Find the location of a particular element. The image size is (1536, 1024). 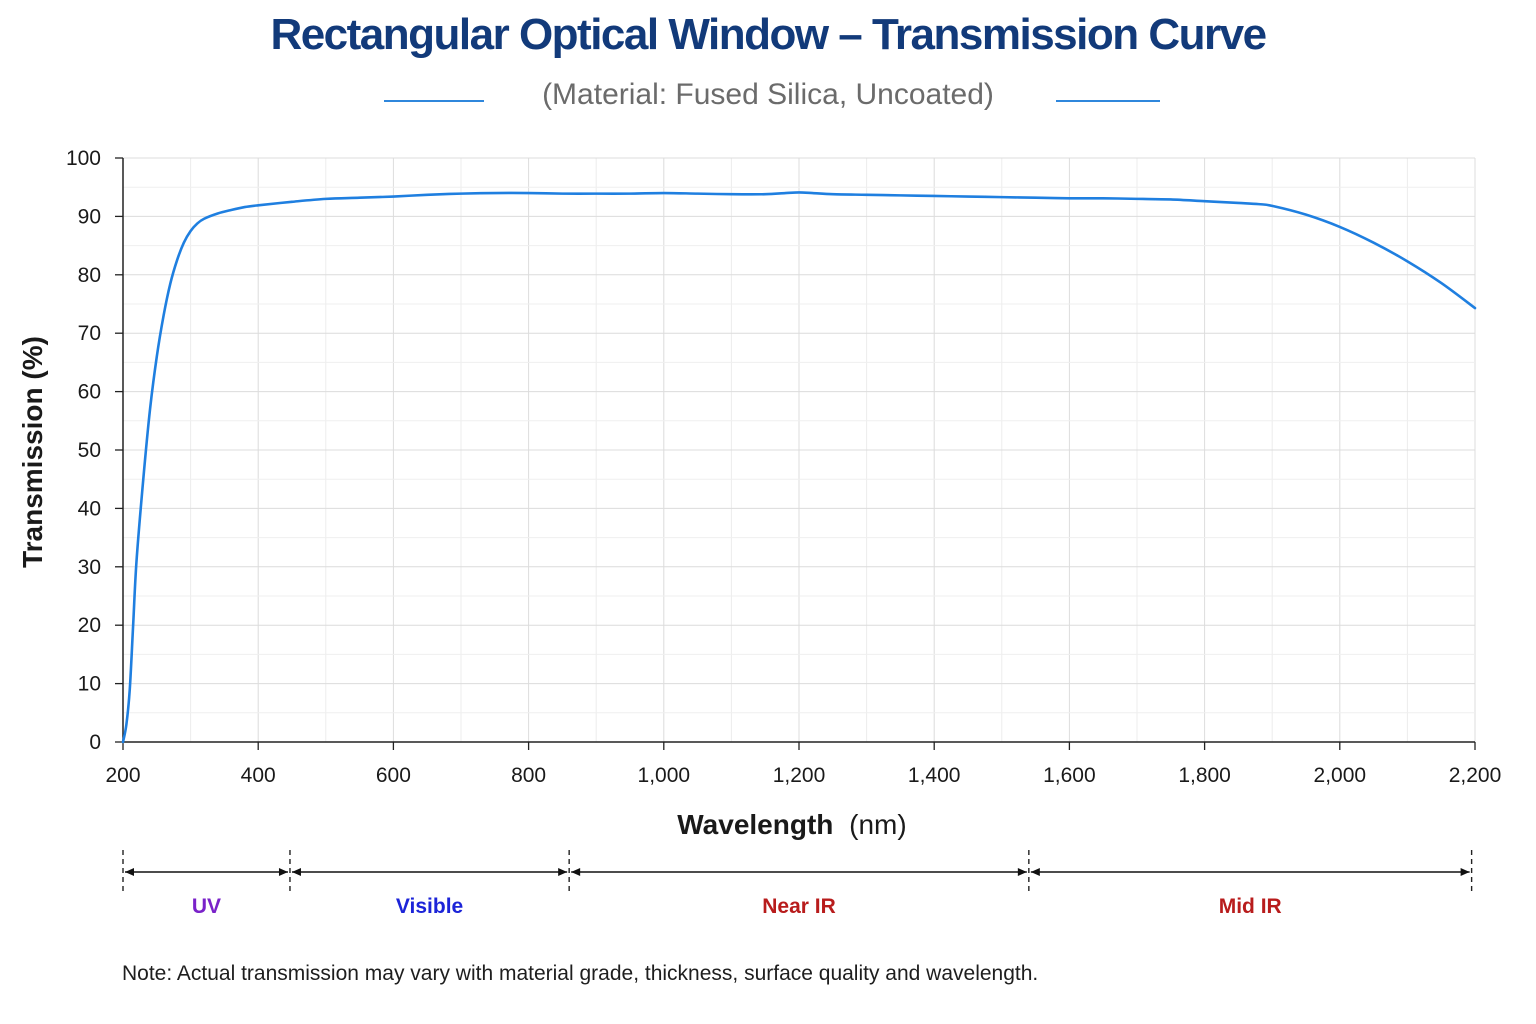

y-tick-label: 40 is located at coordinates (89, 508).